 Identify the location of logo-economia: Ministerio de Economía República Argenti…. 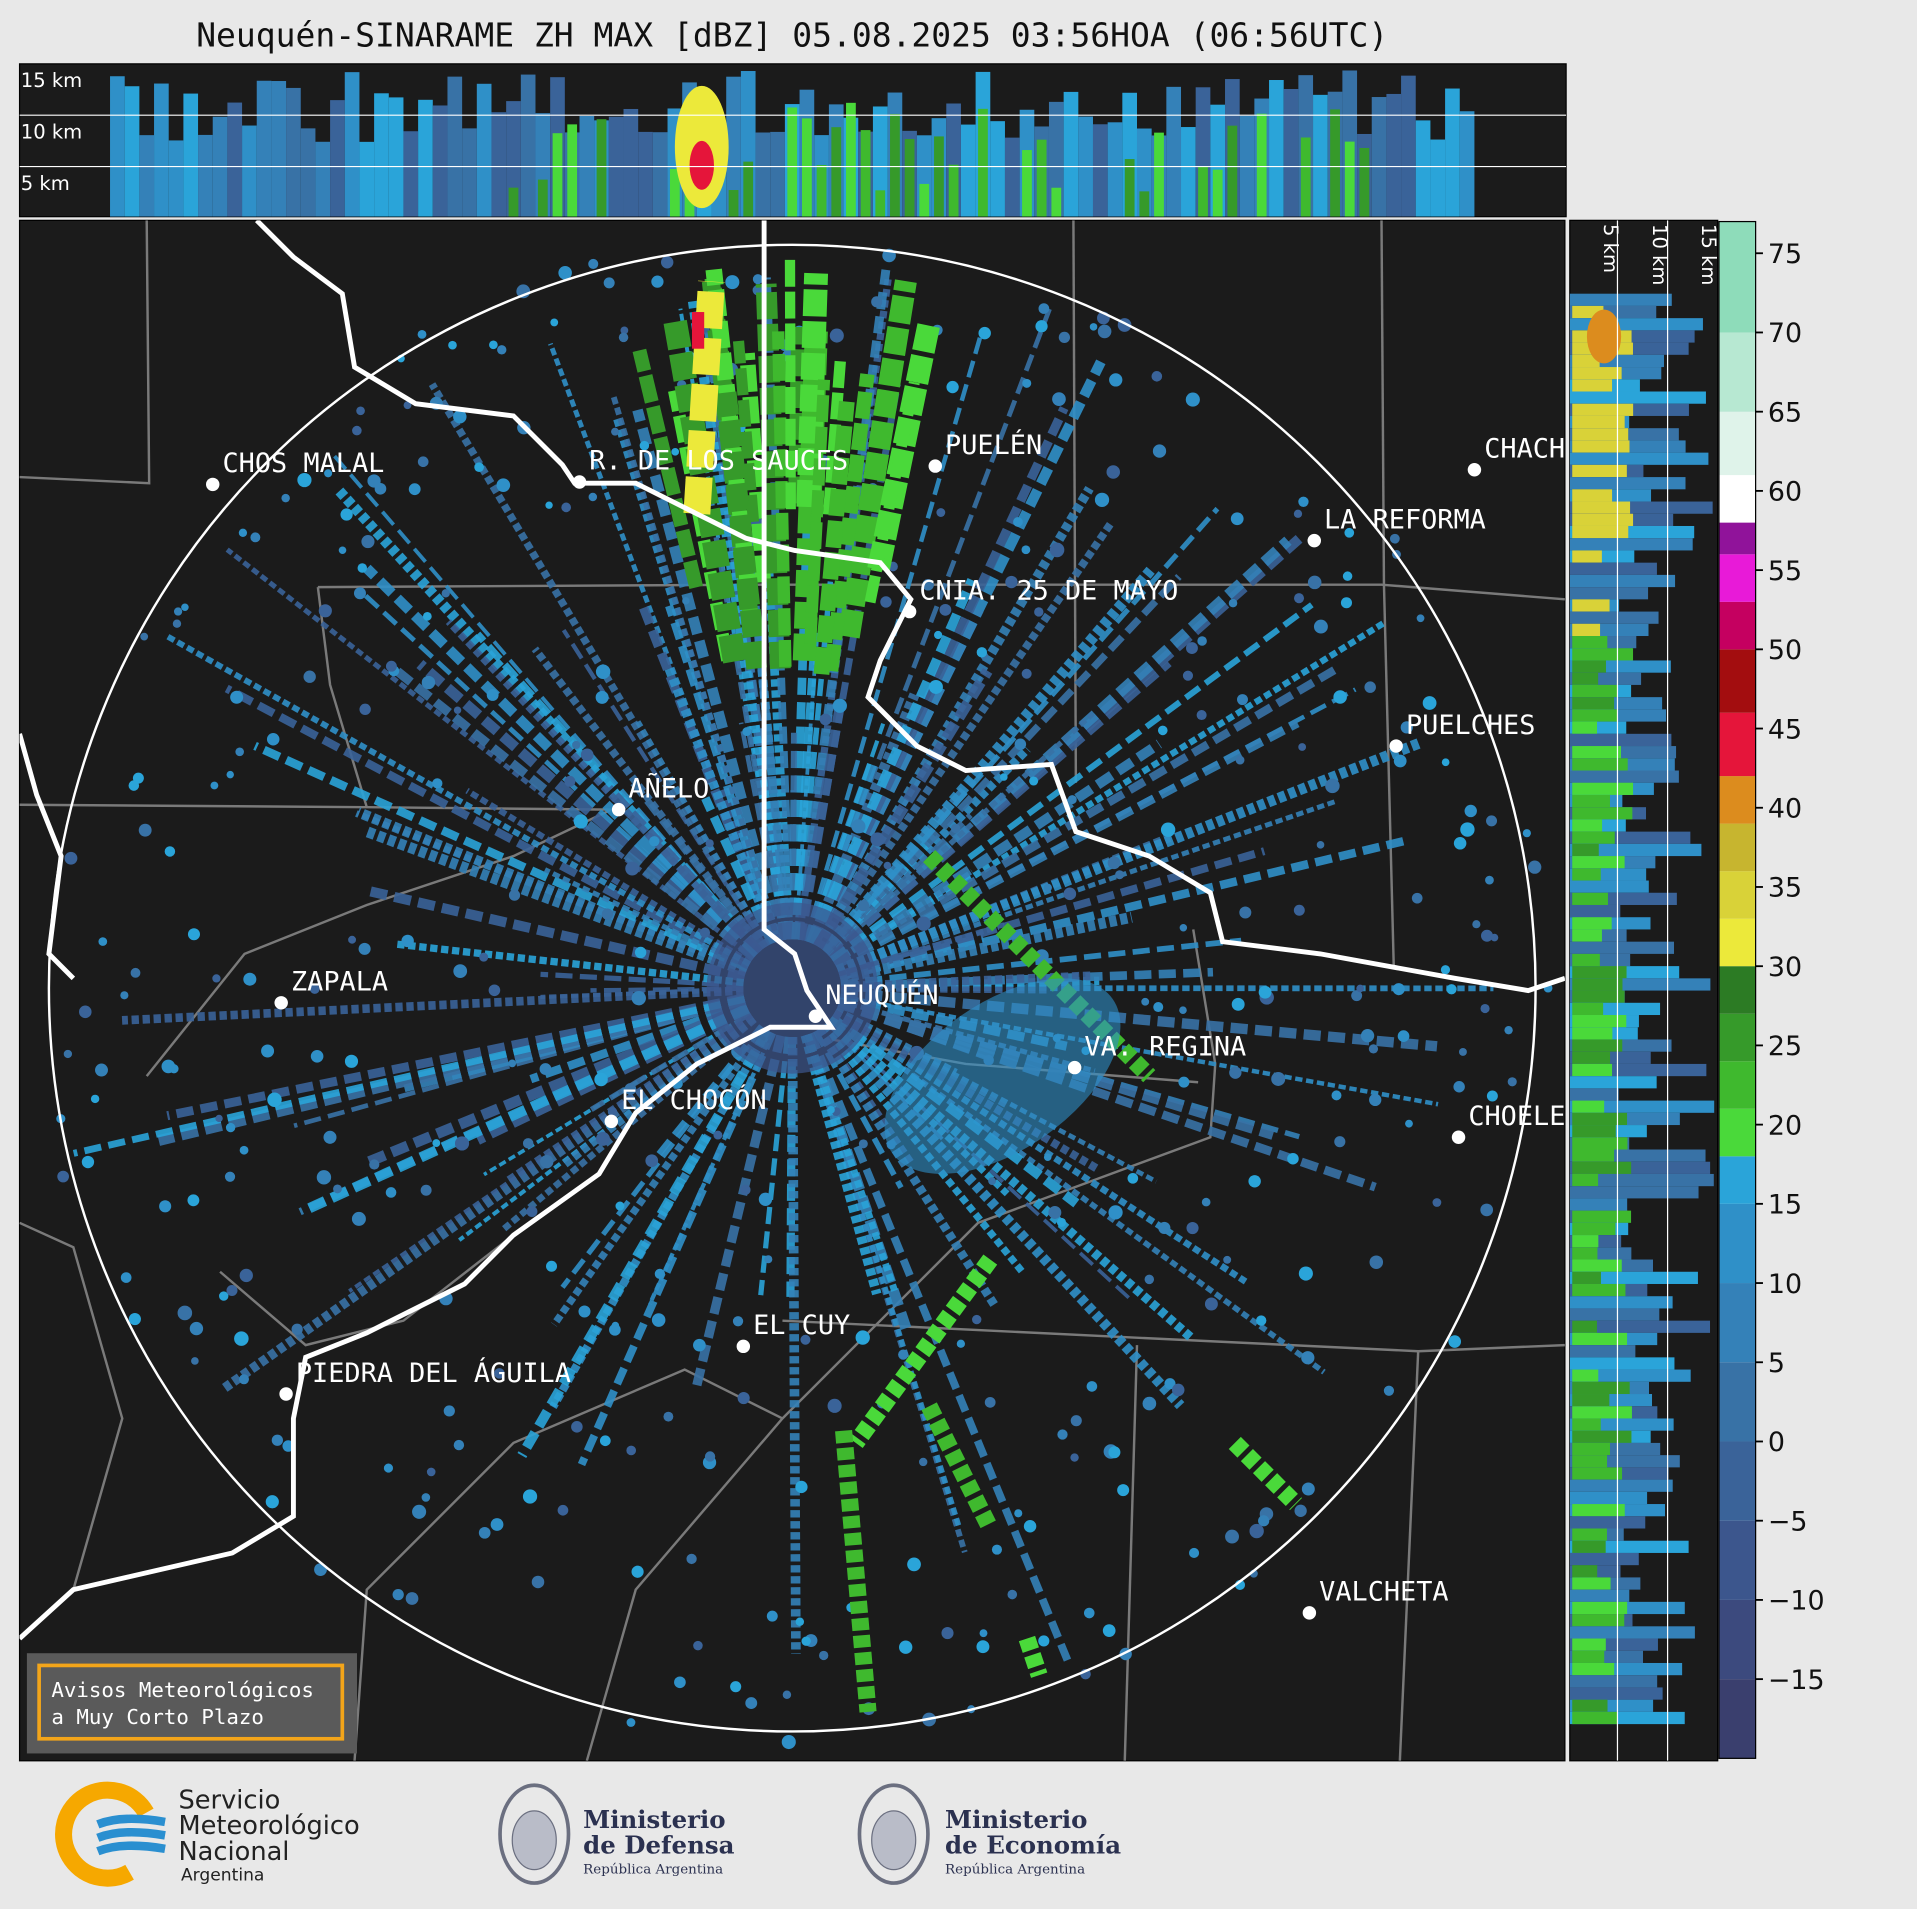
(989, 1834).